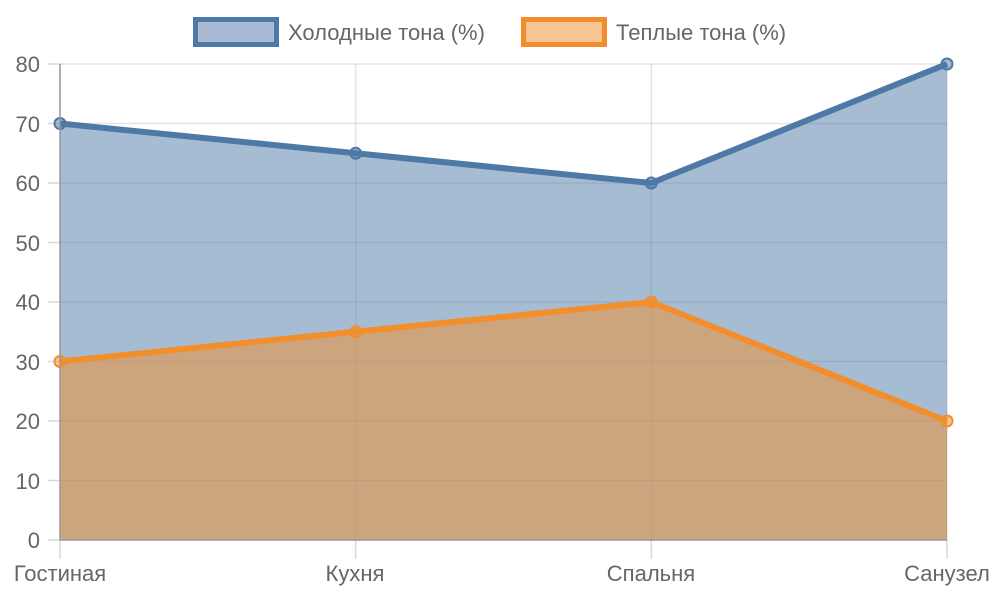 This screenshot has height=600, width=1000. What do you see at coordinates (502, 562) in the screenshot?
I see `x-axis: Гостиная Кухня Спальня Санузел` at bounding box center [502, 562].